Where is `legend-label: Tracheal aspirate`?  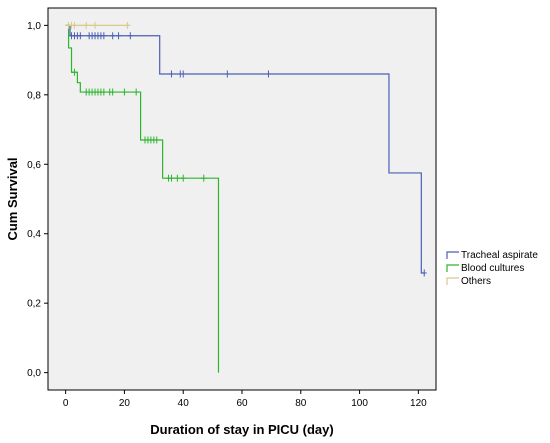
legend-label: Tracheal aspirate is located at coordinates (499, 255).